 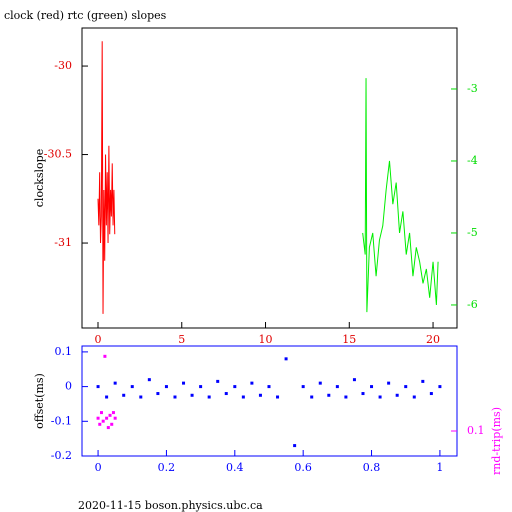 What do you see at coordinates (181, 339) in the screenshot?
I see `x-tick-label: 5` at bounding box center [181, 339].